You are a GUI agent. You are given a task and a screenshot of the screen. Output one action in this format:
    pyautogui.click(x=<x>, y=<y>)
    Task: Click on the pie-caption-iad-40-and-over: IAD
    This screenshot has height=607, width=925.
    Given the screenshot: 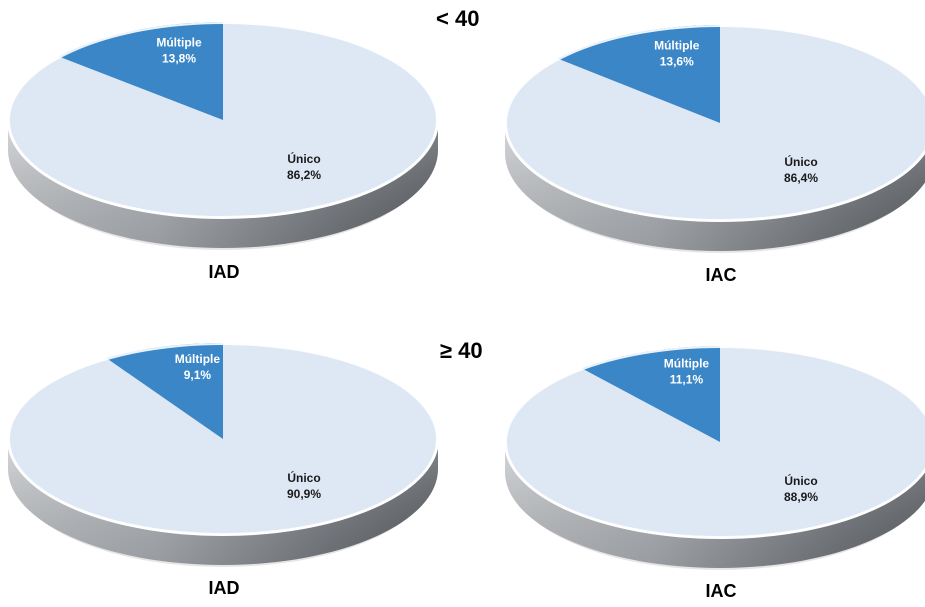 What is the action you would take?
    pyautogui.click(x=224, y=588)
    